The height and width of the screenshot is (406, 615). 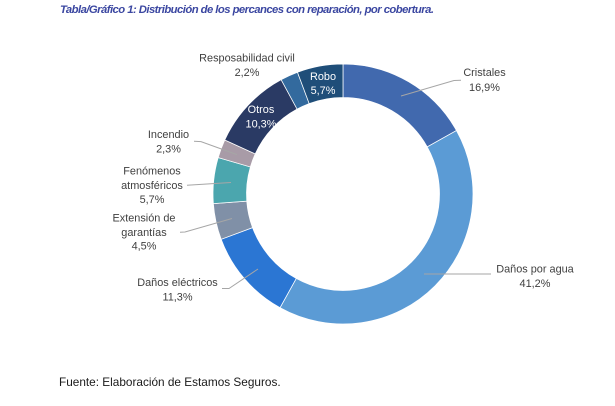 I want to click on svg-text: Extensión de, so click(x=144, y=219).